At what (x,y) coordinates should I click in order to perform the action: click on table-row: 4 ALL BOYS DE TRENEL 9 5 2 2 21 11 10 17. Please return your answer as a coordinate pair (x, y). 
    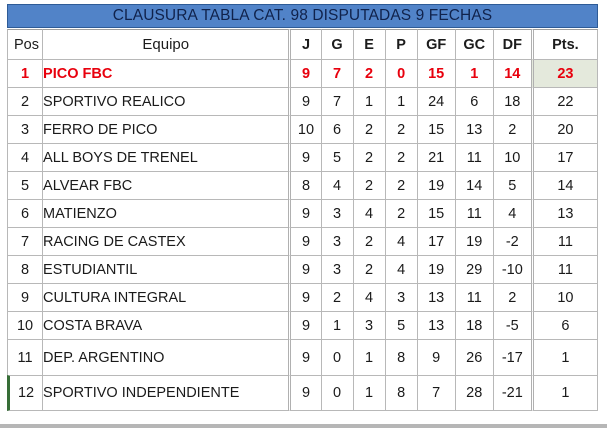
    Looking at the image, I should click on (302, 157).